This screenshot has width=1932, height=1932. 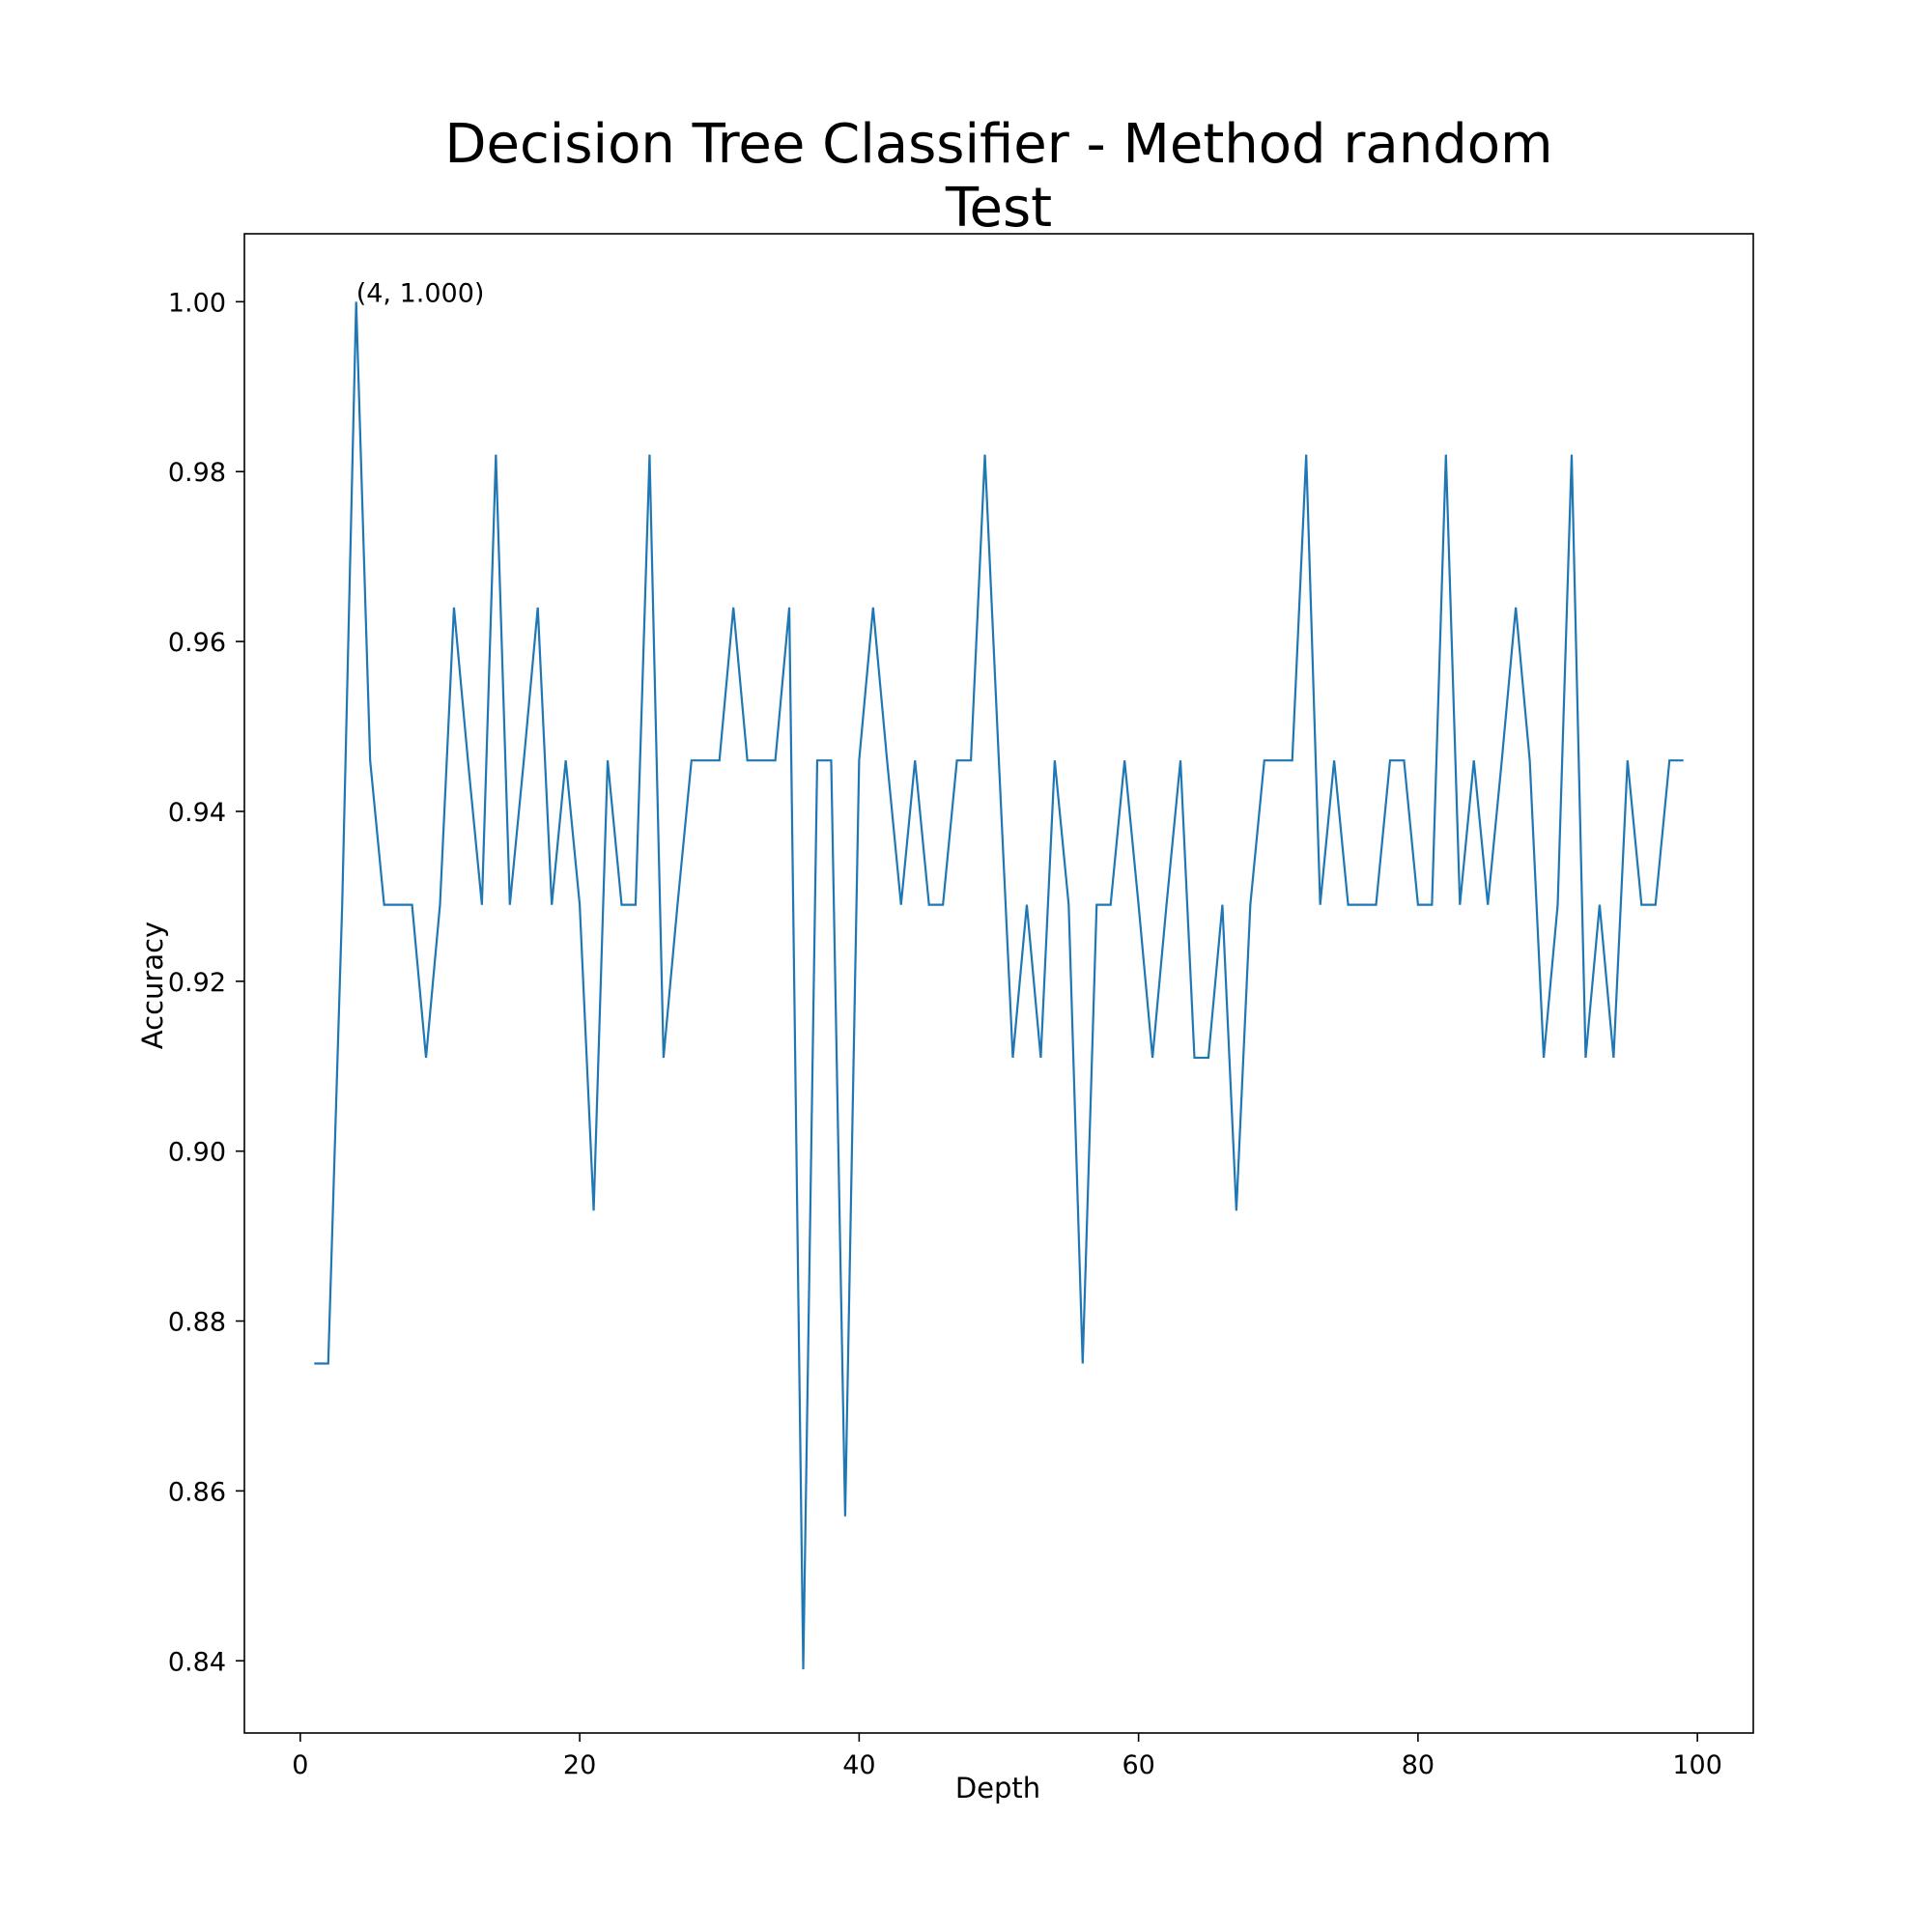 What do you see at coordinates (197, 1662) in the screenshot?
I see `y-tick-label: 0.84` at bounding box center [197, 1662].